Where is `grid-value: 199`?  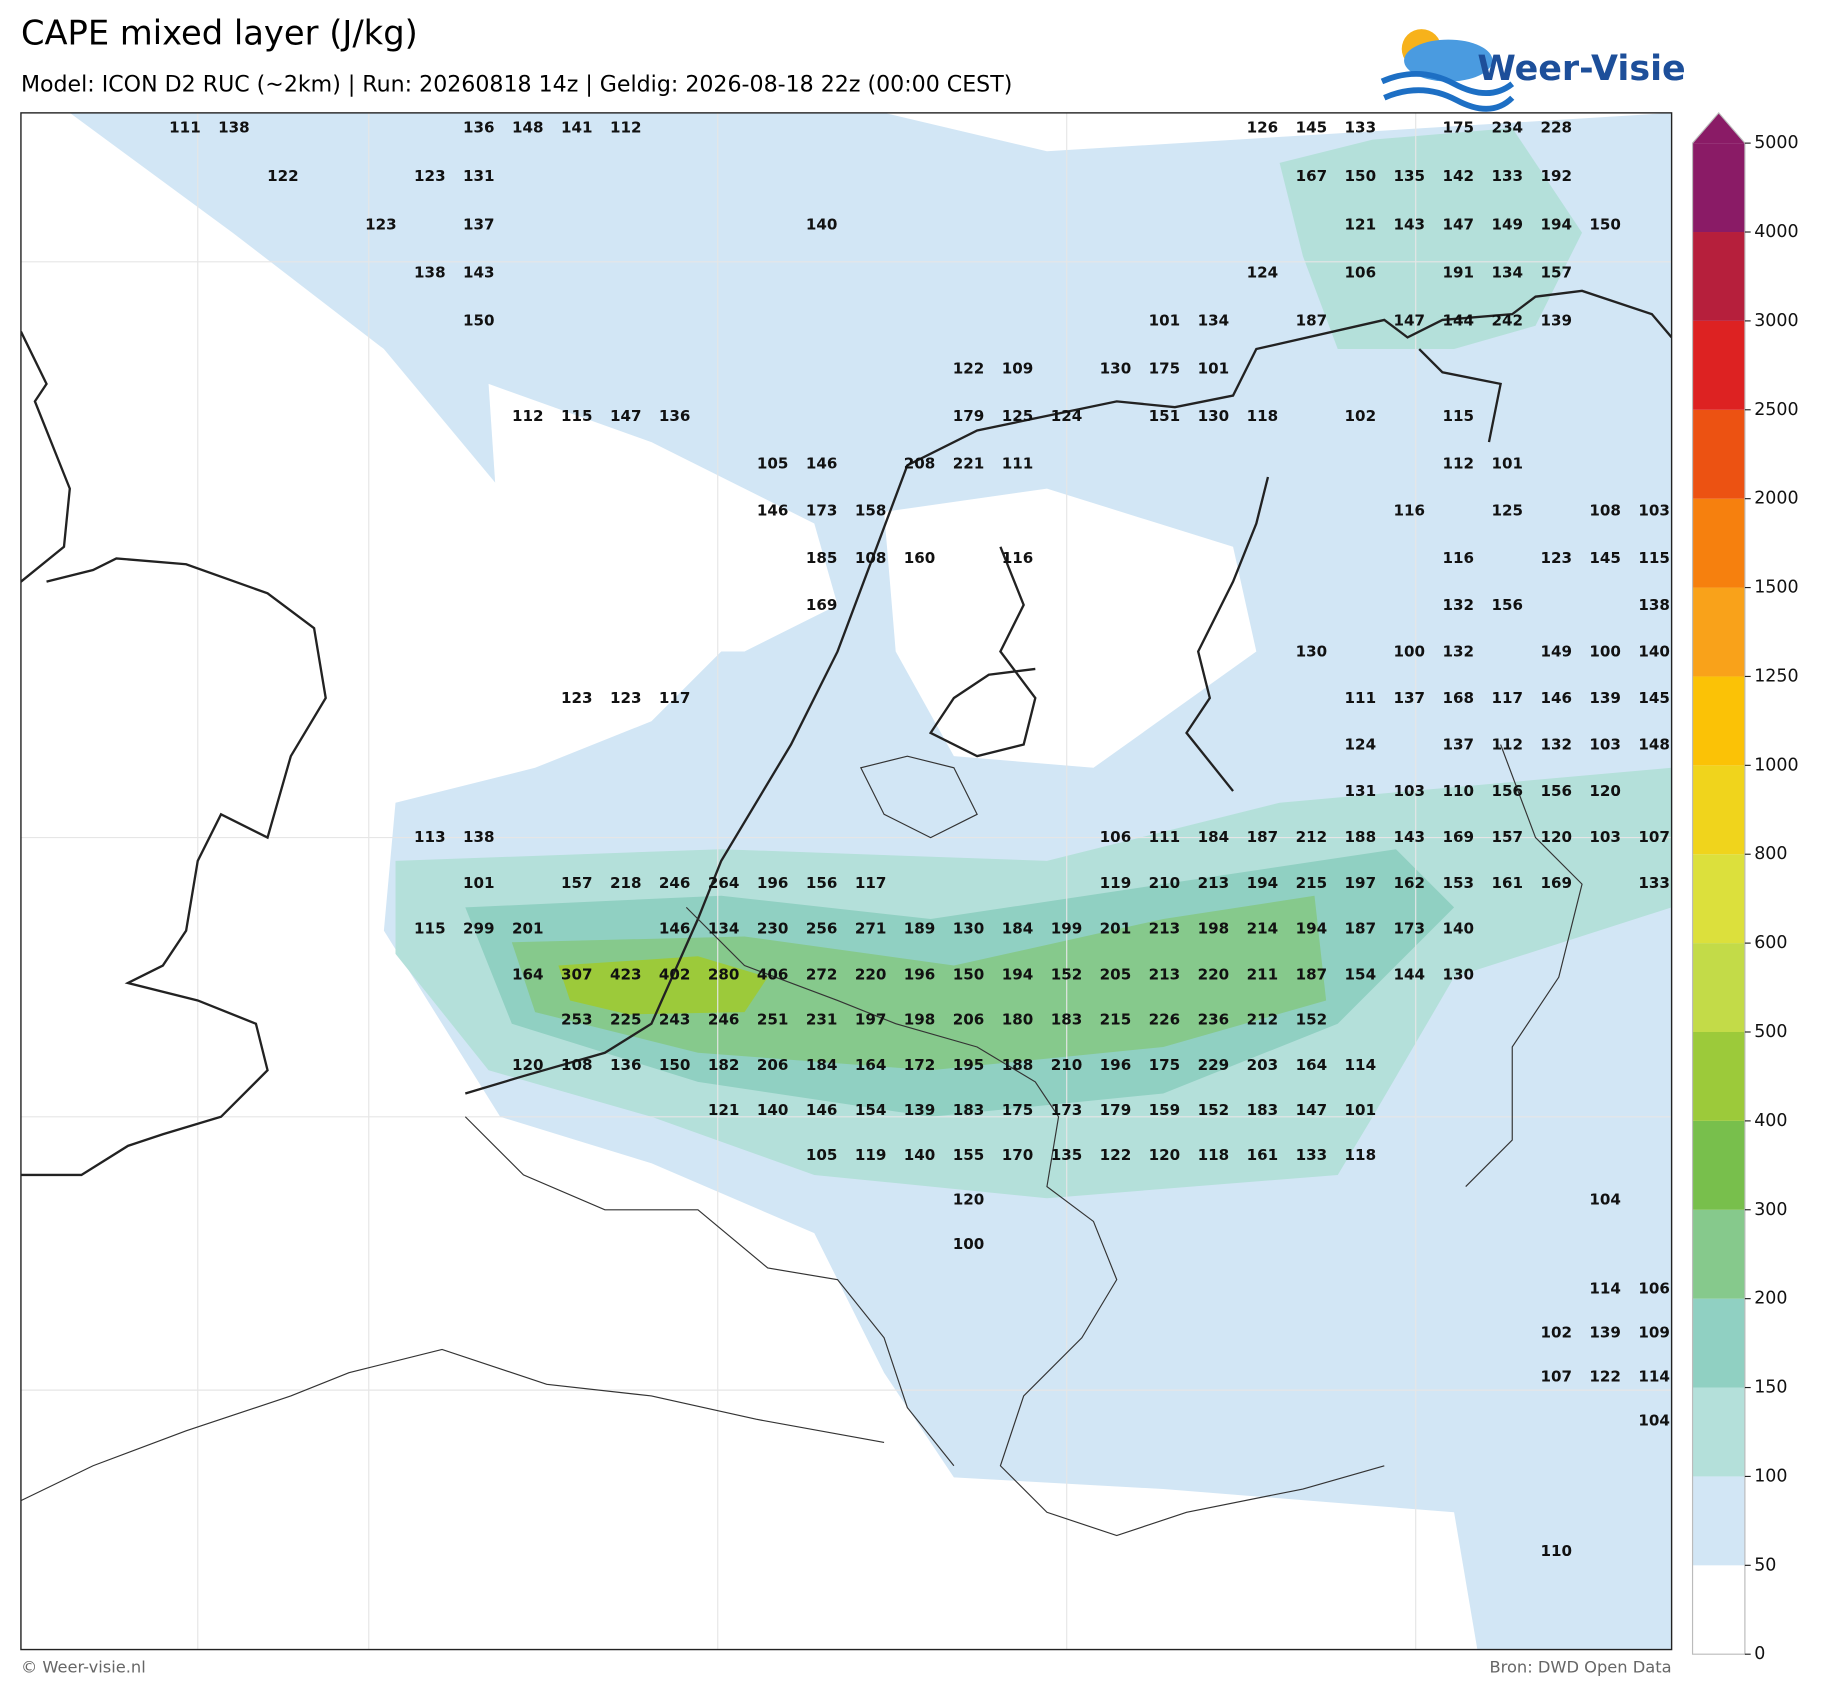 grid-value: 199 is located at coordinates (1067, 929).